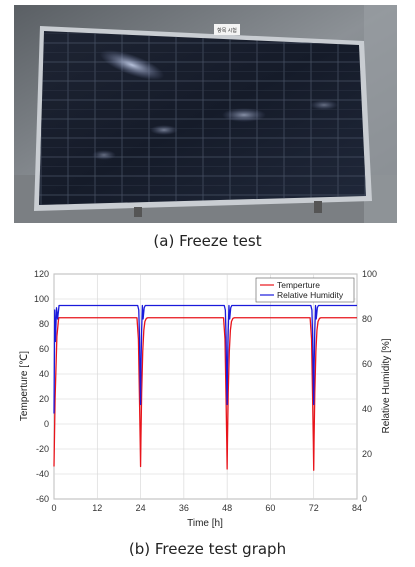 This screenshot has width=415, height=567. What do you see at coordinates (205, 523) in the screenshot?
I see `x-axis-title: Time [h]` at bounding box center [205, 523].